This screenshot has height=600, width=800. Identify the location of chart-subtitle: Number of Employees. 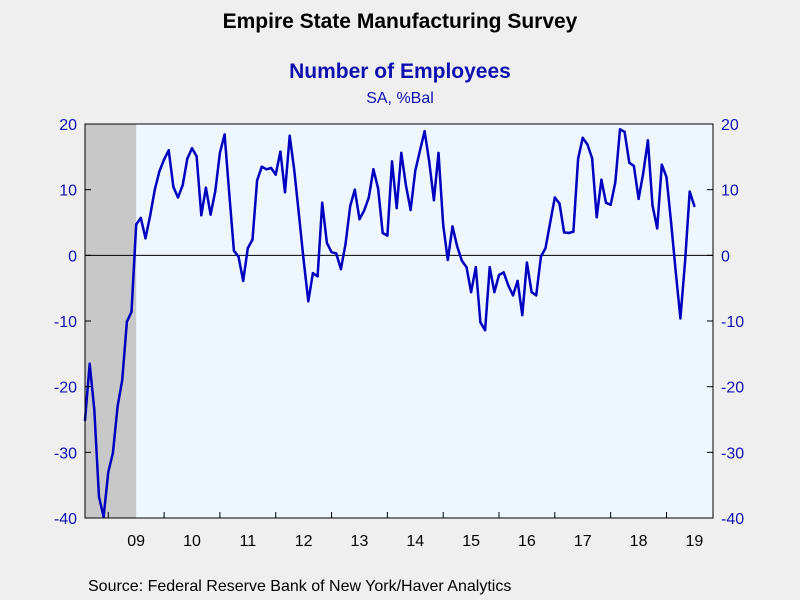
(400, 71).